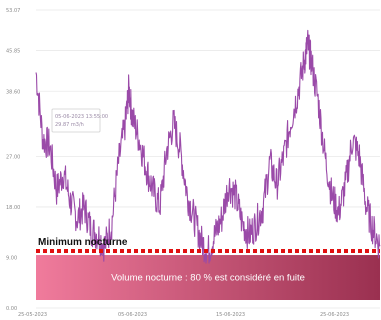 The image size is (381, 320). I want to click on tooltip-timestamp: 05-06-2023 13:55:00, so click(81, 117).